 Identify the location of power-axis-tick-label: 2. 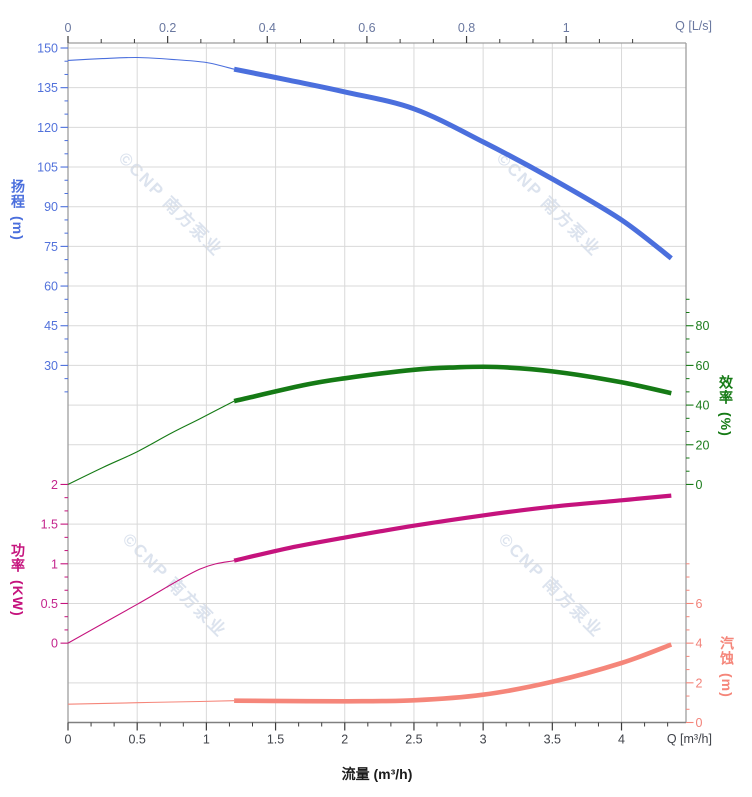
(54, 485).